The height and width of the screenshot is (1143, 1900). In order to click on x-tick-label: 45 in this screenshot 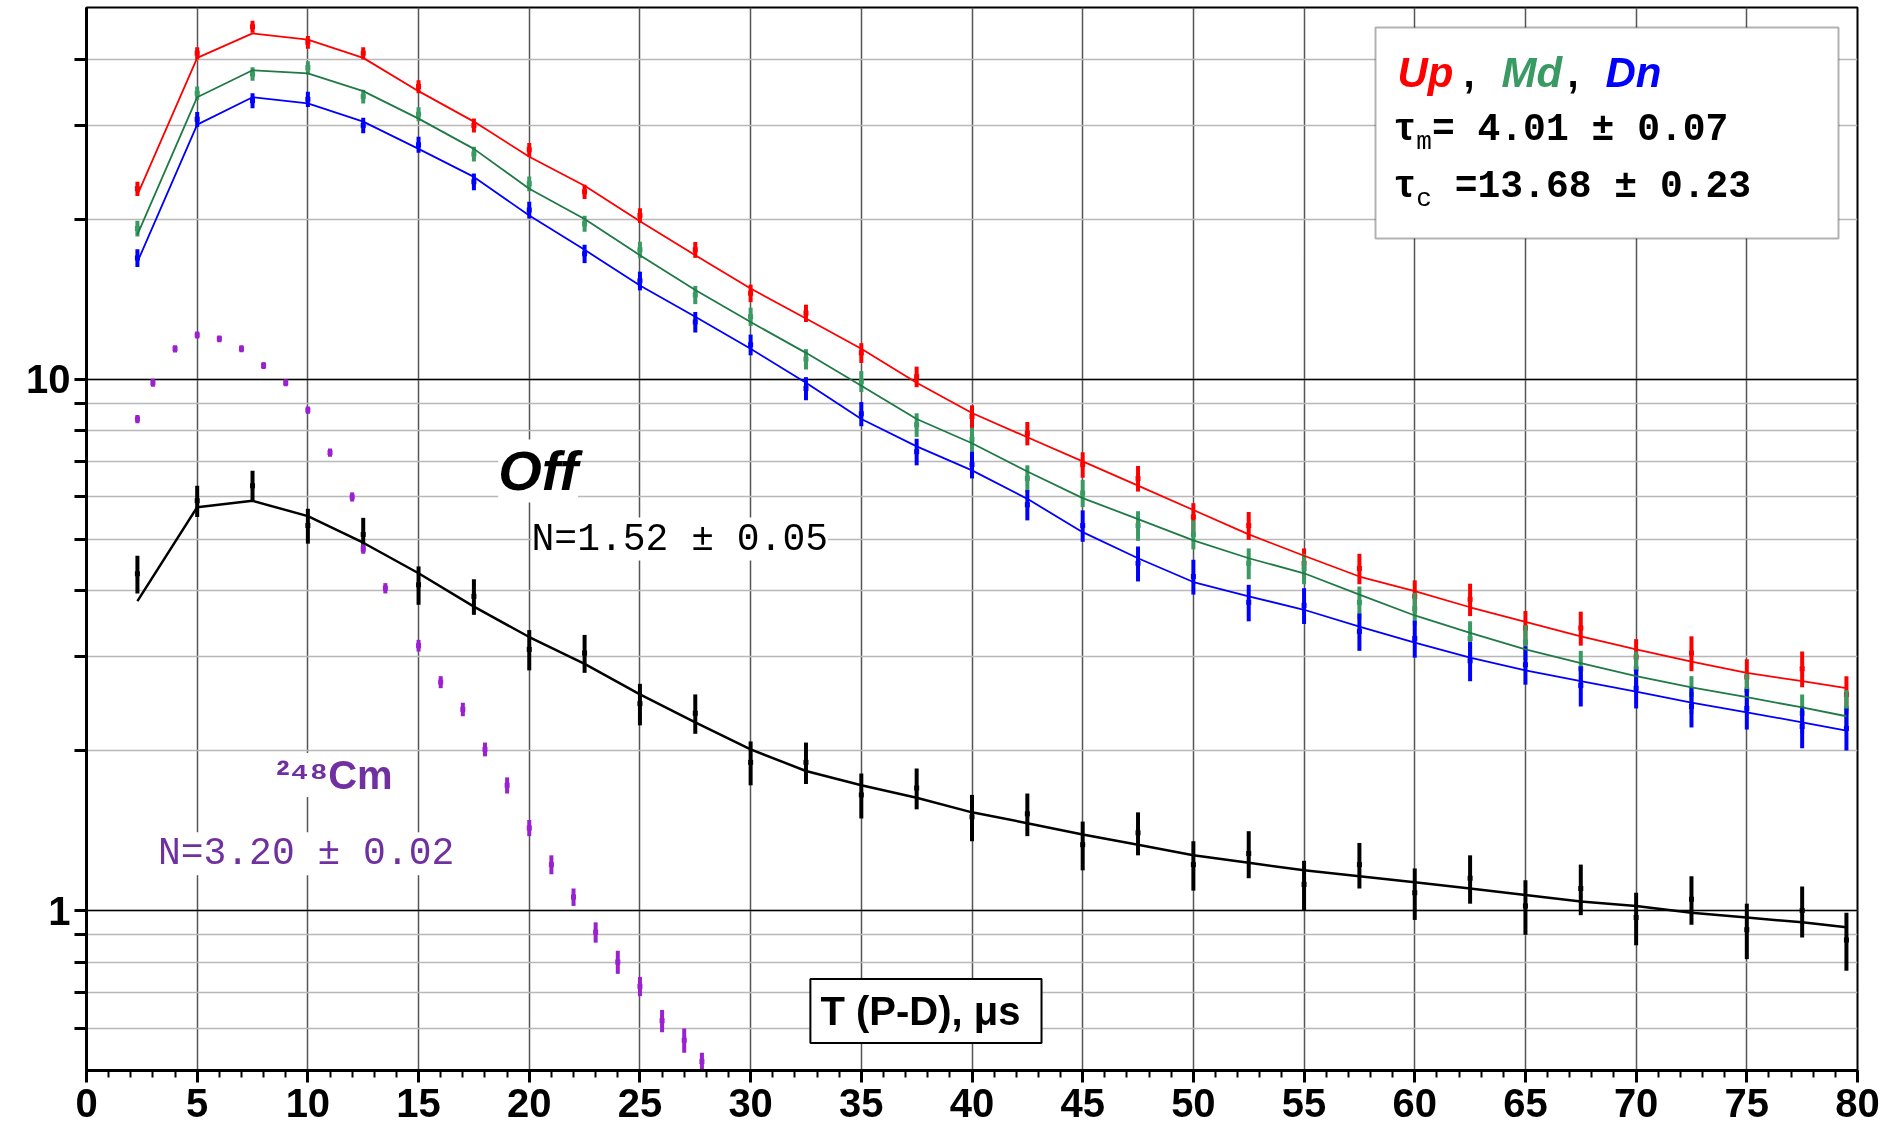, I will do `click(1082, 1102)`.